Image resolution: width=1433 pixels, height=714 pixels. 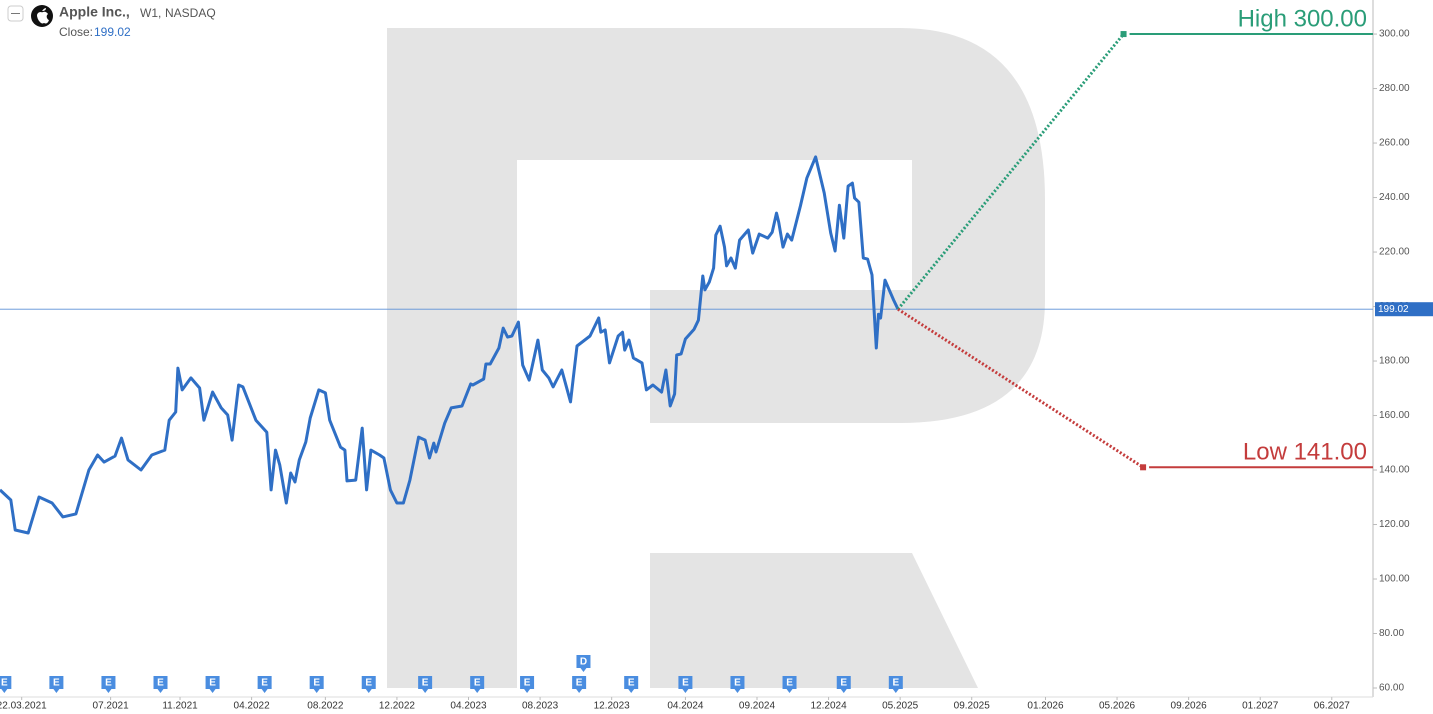 What do you see at coordinates (468, 706) in the screenshot?
I see `x-tick-label: 04.2023` at bounding box center [468, 706].